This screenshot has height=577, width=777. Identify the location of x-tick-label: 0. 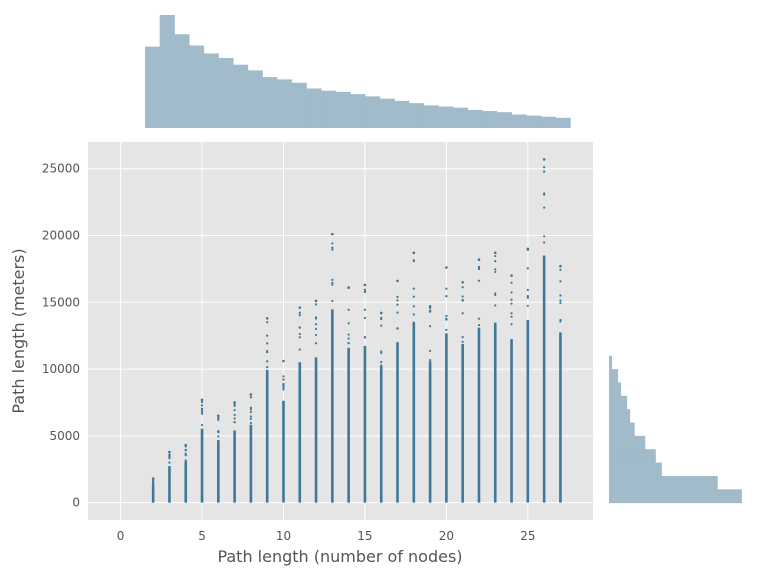
(121, 536).